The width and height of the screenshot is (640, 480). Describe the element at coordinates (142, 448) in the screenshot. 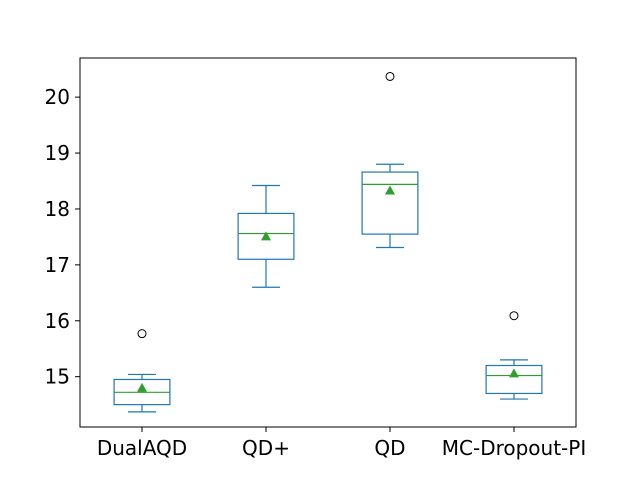

I see `x-tick-label: DualAQD` at that location.